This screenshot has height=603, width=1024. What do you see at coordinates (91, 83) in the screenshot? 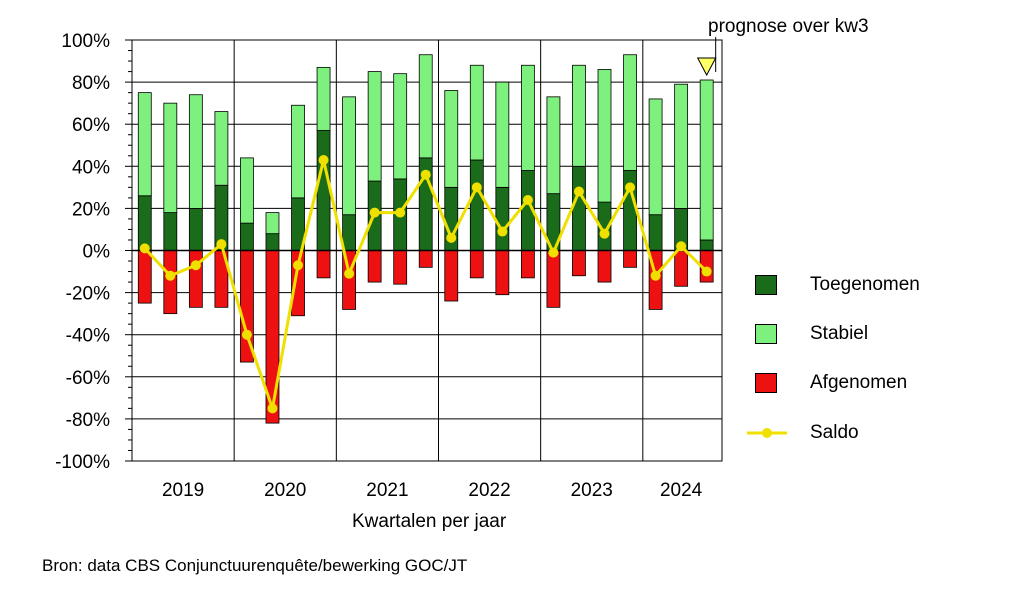
I see `y-tick-label: 80%` at bounding box center [91, 83].